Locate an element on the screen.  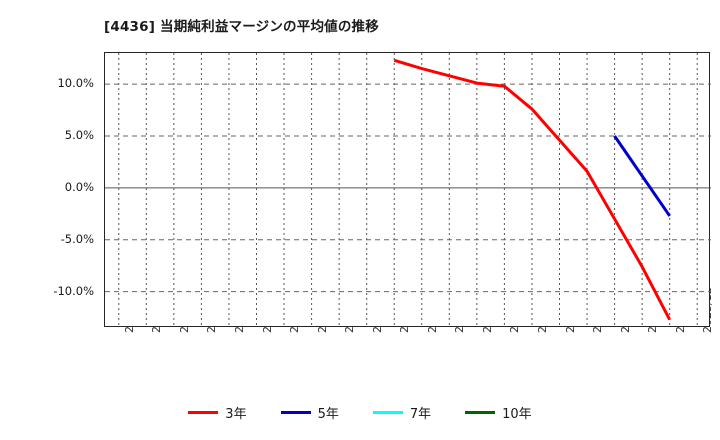
legend-item: 7年 is located at coordinates (402, 412).